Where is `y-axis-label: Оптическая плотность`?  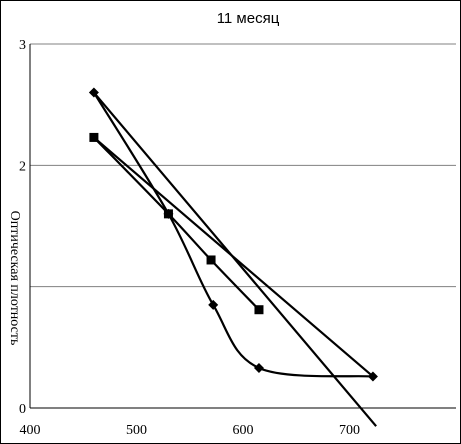
y-axis-label: Оптическая плотность is located at coordinates (14, 278).